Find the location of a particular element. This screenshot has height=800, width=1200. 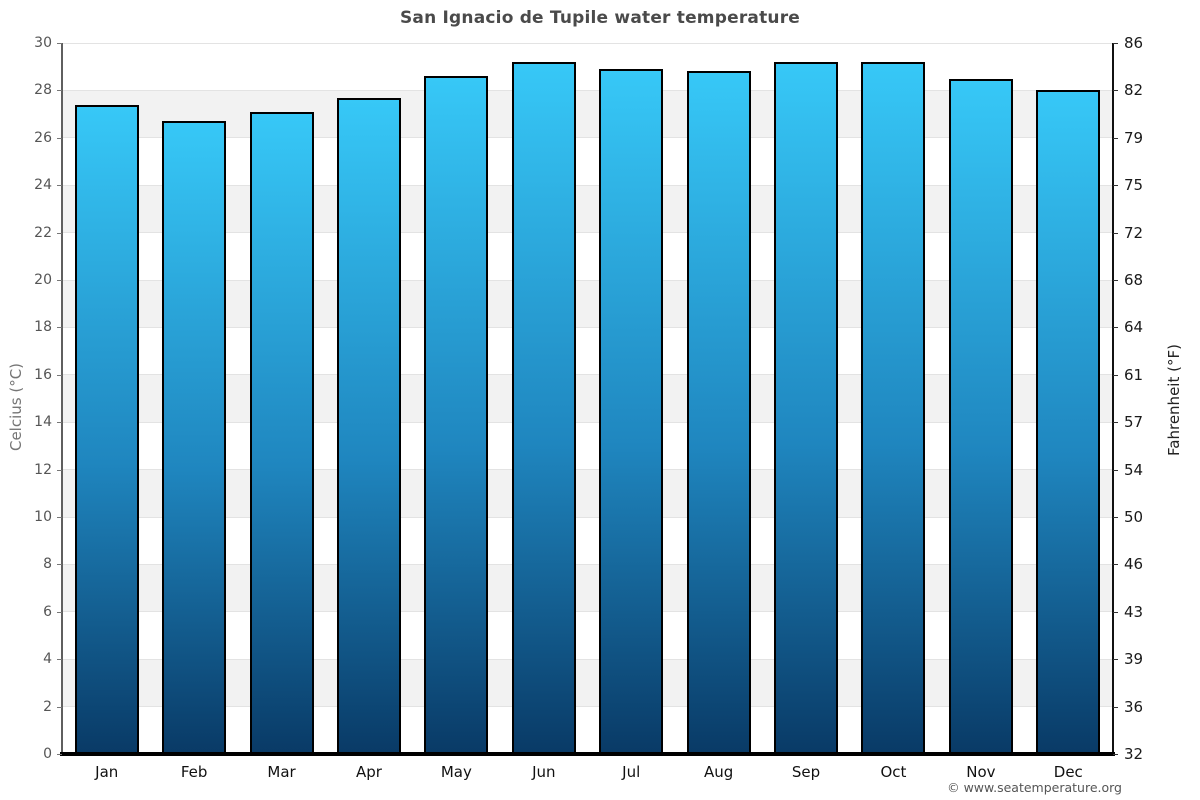

celsius-tick-label: 30 is located at coordinates (43, 43).